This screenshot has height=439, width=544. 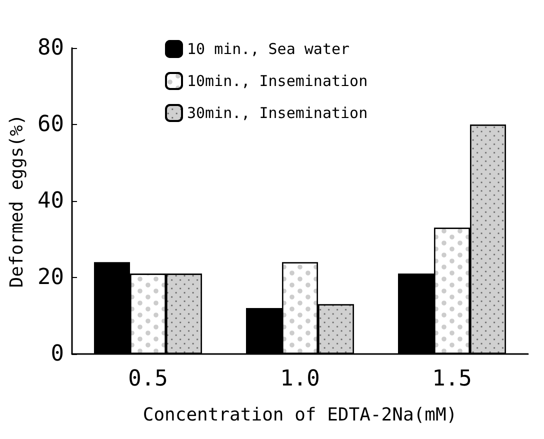 I want to click on legend-label: 10 min., Sea water, so click(x=268, y=49).